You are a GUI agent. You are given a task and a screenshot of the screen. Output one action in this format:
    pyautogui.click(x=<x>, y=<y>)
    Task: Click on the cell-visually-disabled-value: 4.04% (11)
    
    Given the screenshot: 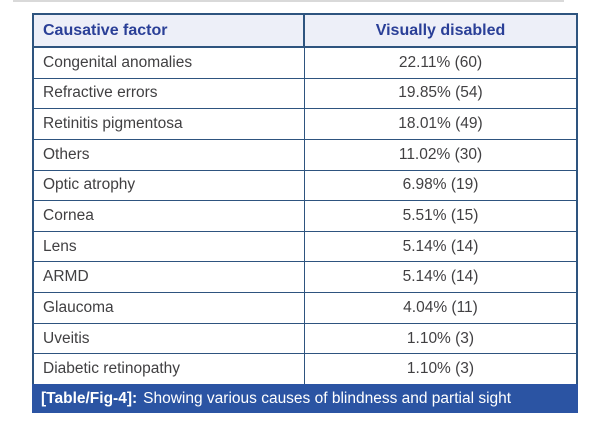 What is the action you would take?
    pyautogui.click(x=440, y=307)
    